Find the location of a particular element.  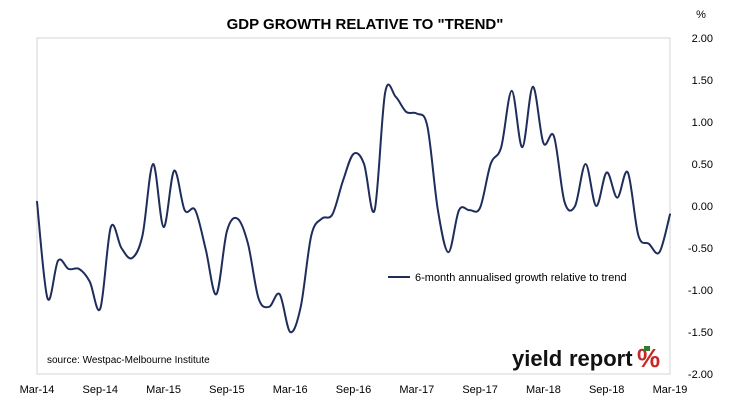

x-tick-label: Mar-16 is located at coordinates (290, 390).